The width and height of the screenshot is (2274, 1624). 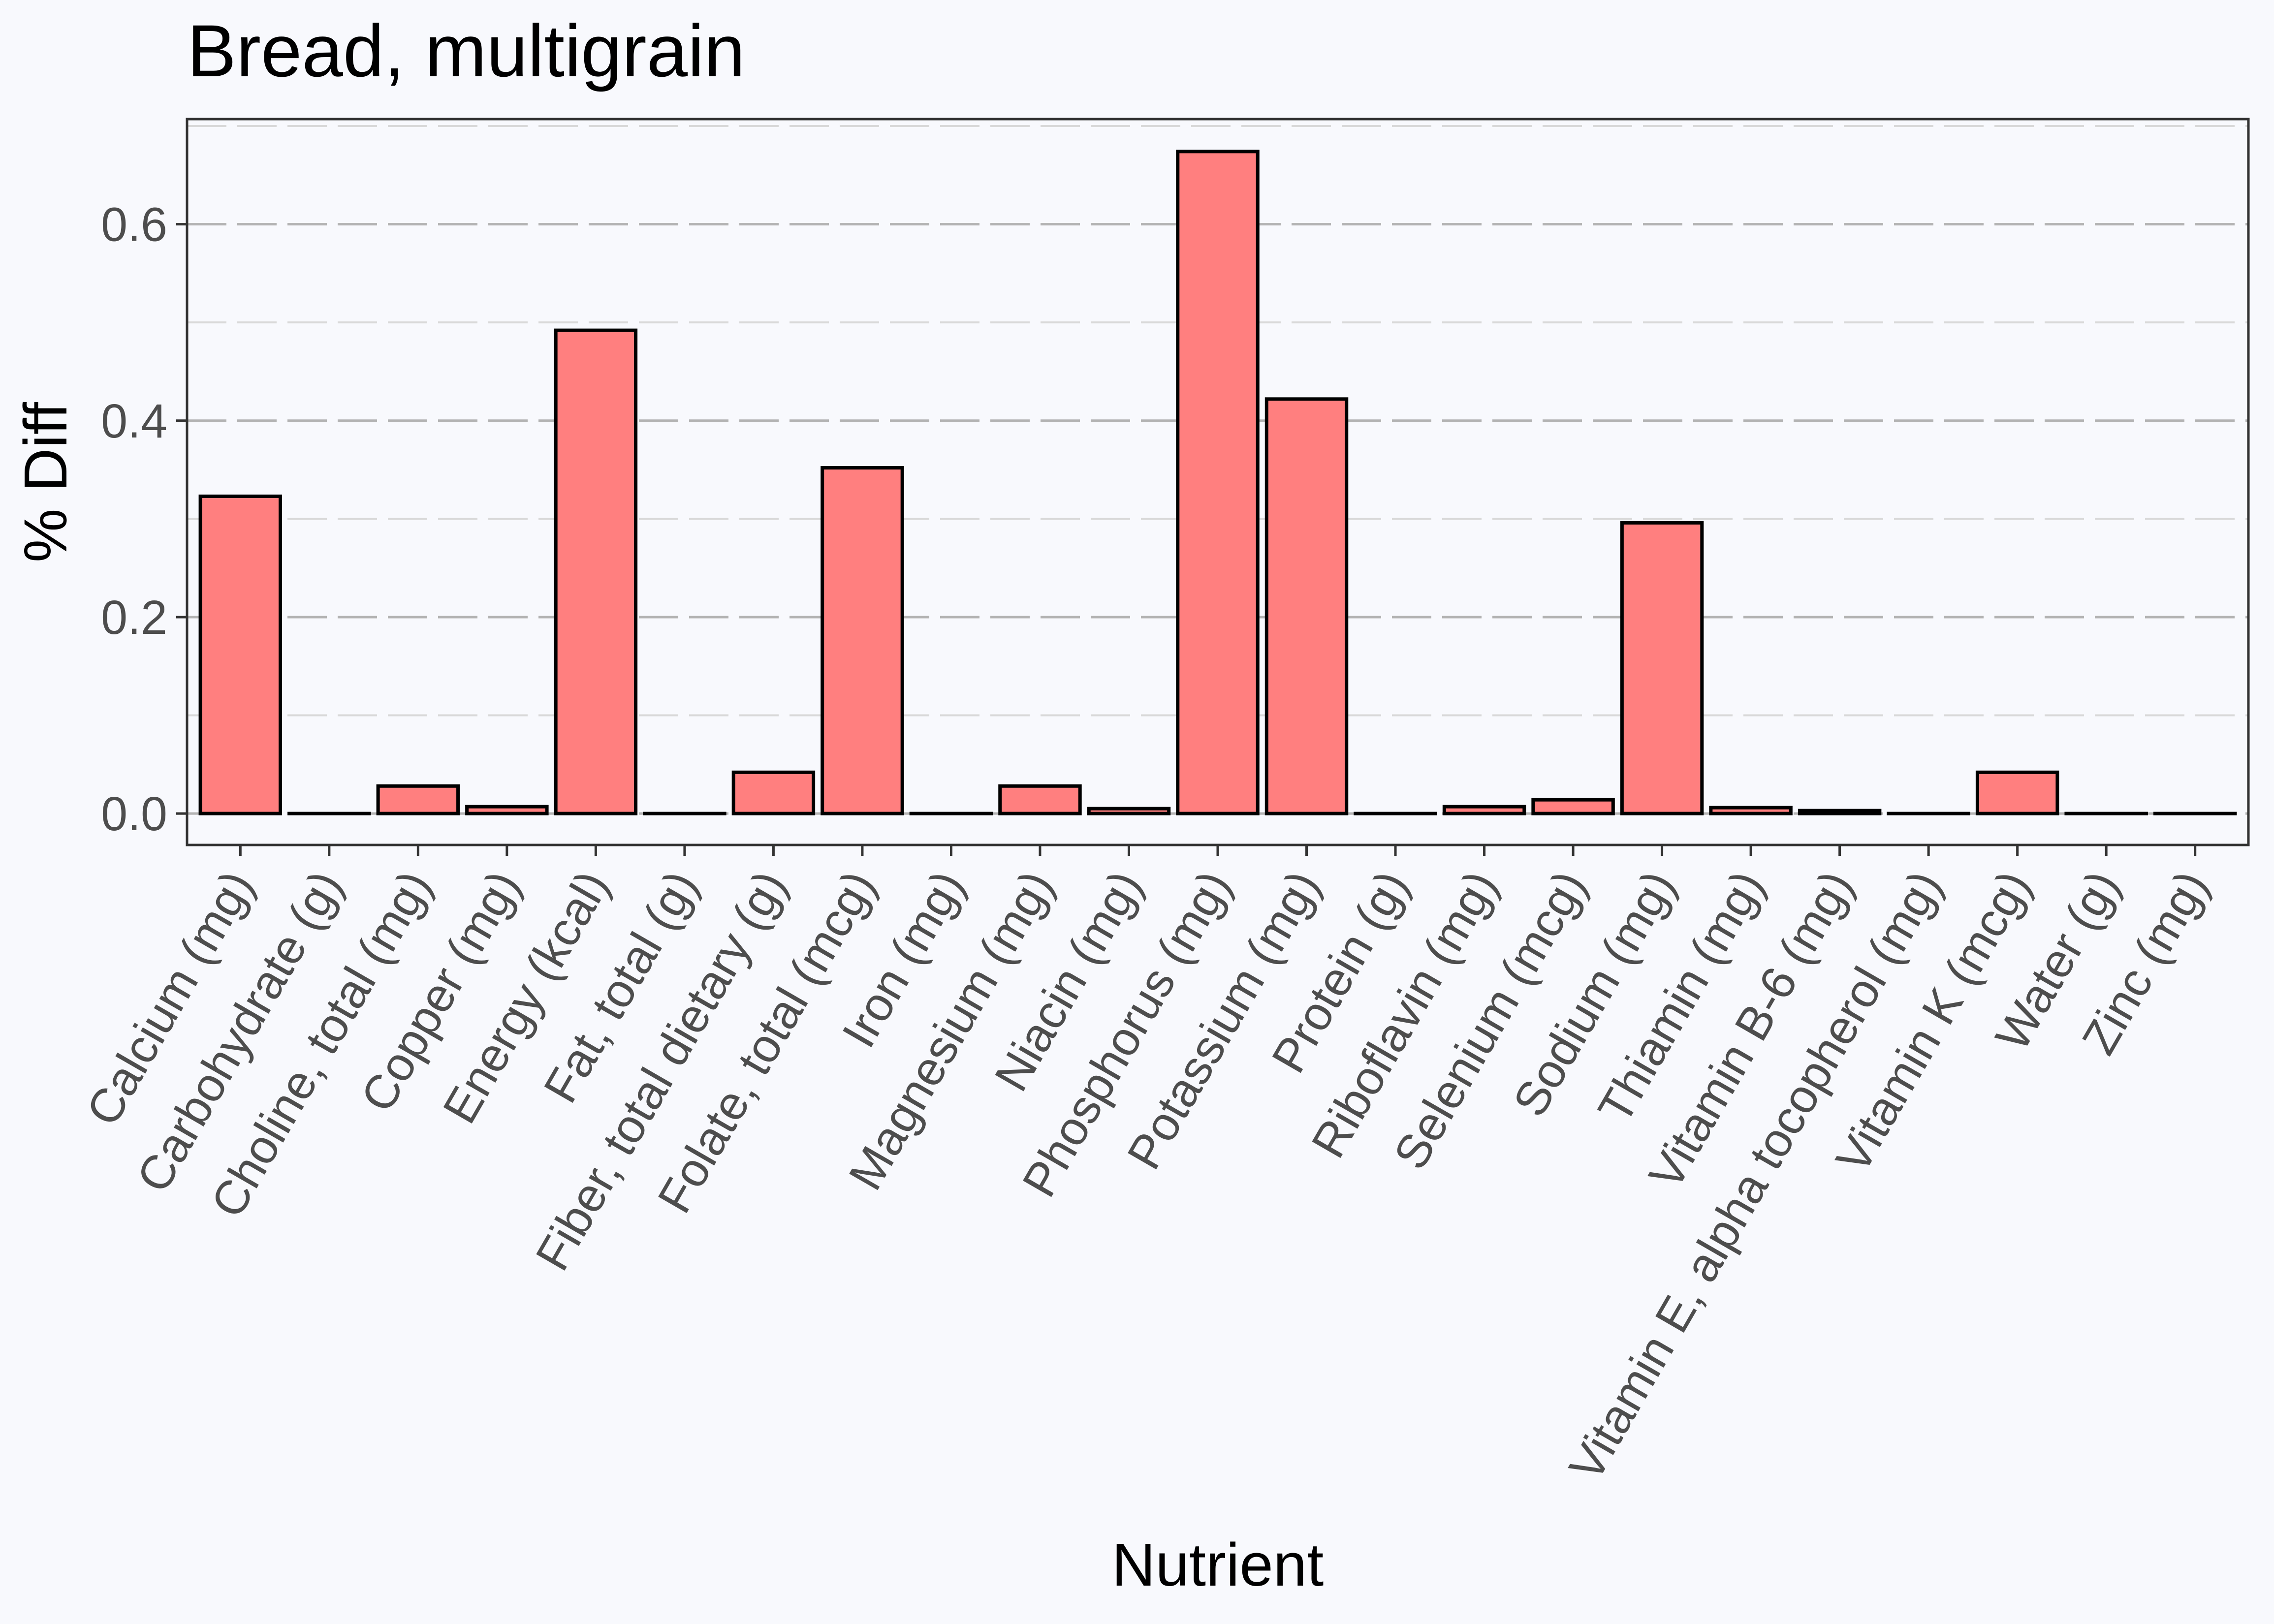 I want to click on y-tick-label: 0.0, so click(x=134, y=814).